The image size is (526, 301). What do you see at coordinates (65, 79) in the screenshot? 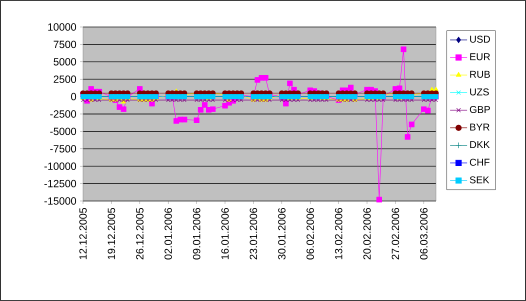
I see `y-tick-label: 2500` at bounding box center [65, 79].